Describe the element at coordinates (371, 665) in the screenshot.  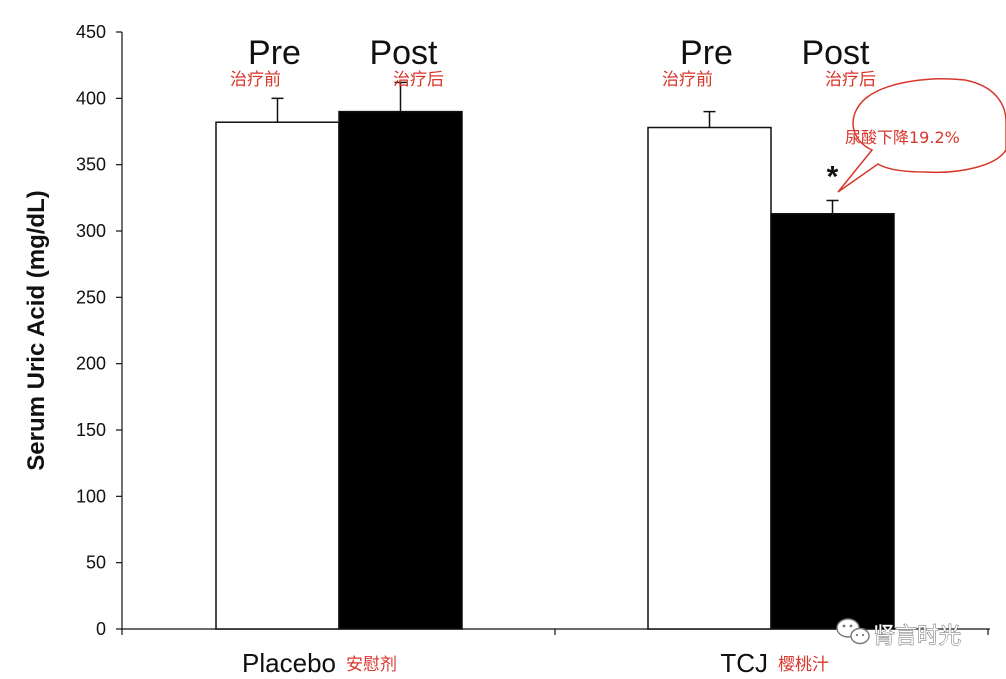
I see `category-label-cn-placebo: 安慰剂` at that location.